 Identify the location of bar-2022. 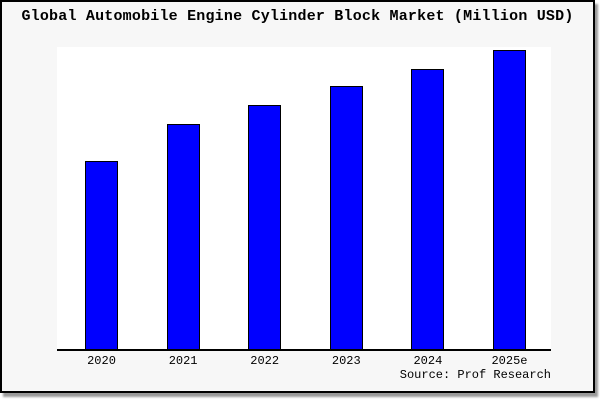
(265, 227).